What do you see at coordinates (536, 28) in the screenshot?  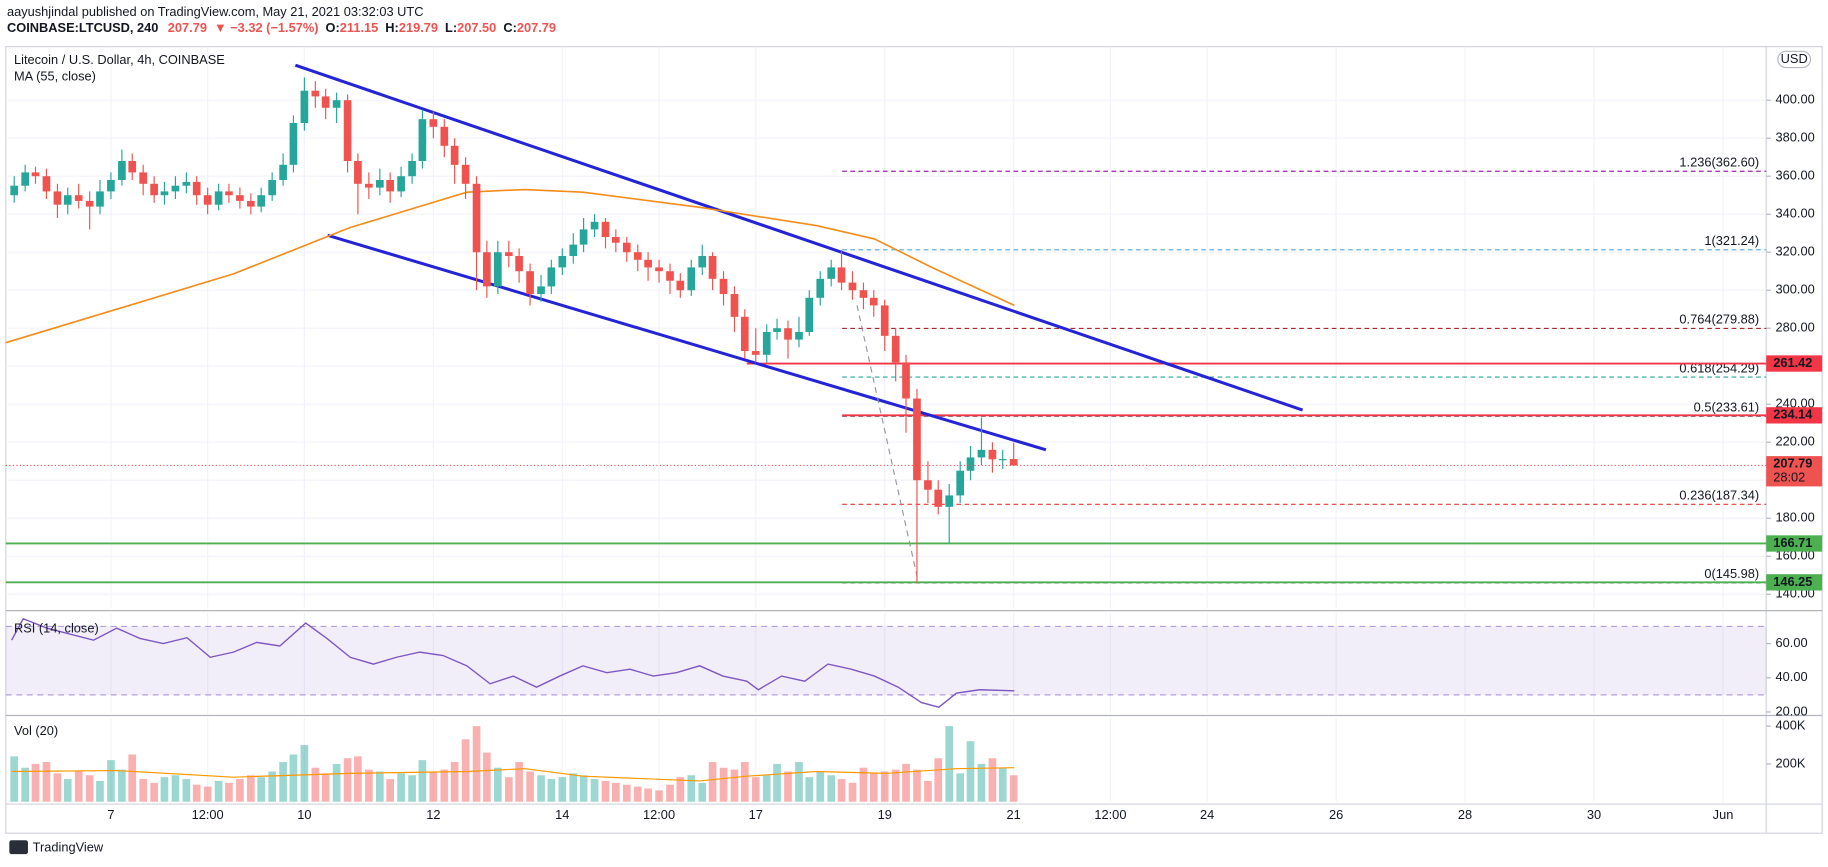 I see `ohlc-value: 207.79` at bounding box center [536, 28].